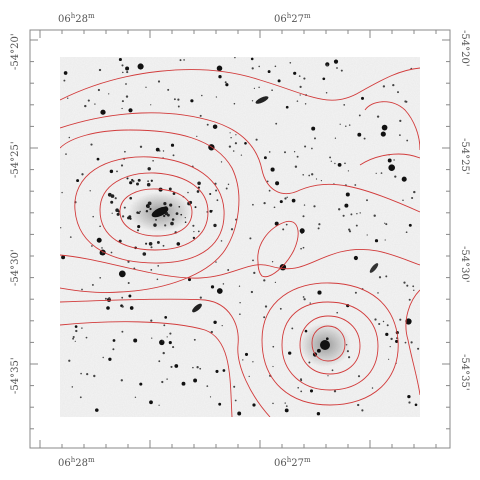 Image resolution: width=480 pixels, height=480 pixels. What do you see at coordinates (374, 268) in the screenshot?
I see `edge-on-galaxy-right` at bounding box center [374, 268].